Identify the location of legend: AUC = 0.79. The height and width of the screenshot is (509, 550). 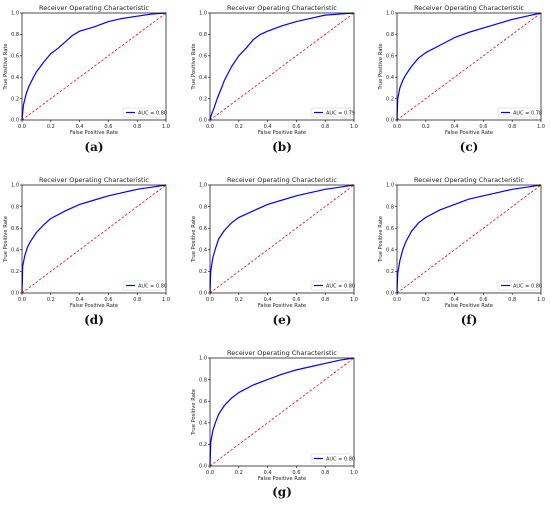
(332, 112).